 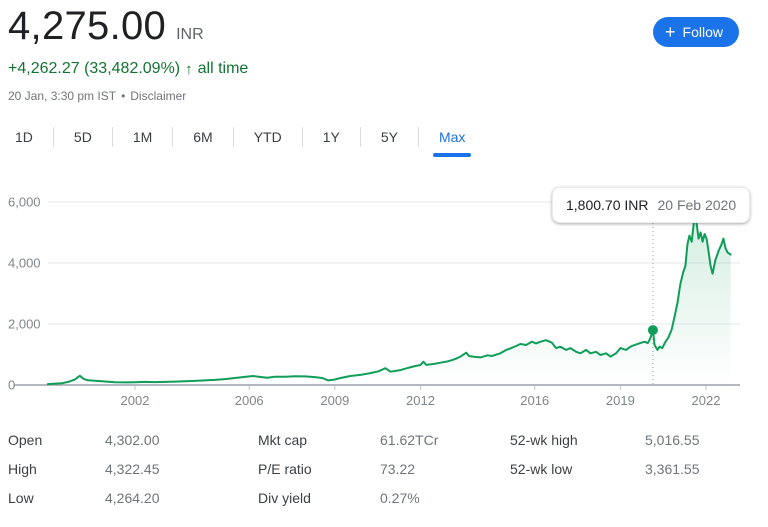 I want to click on stat-value: 4,302.00, so click(x=132, y=439).